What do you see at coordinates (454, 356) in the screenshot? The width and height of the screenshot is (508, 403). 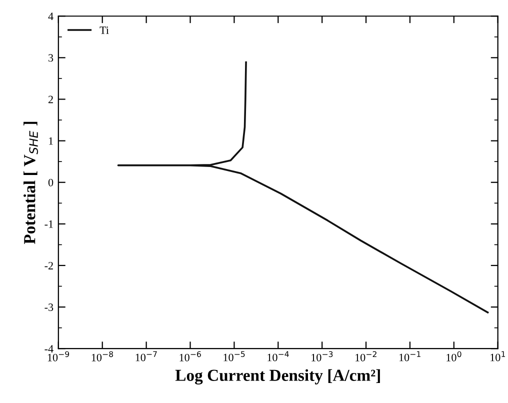 I see `x-tick-label: 10$^{0}$` at bounding box center [454, 356].